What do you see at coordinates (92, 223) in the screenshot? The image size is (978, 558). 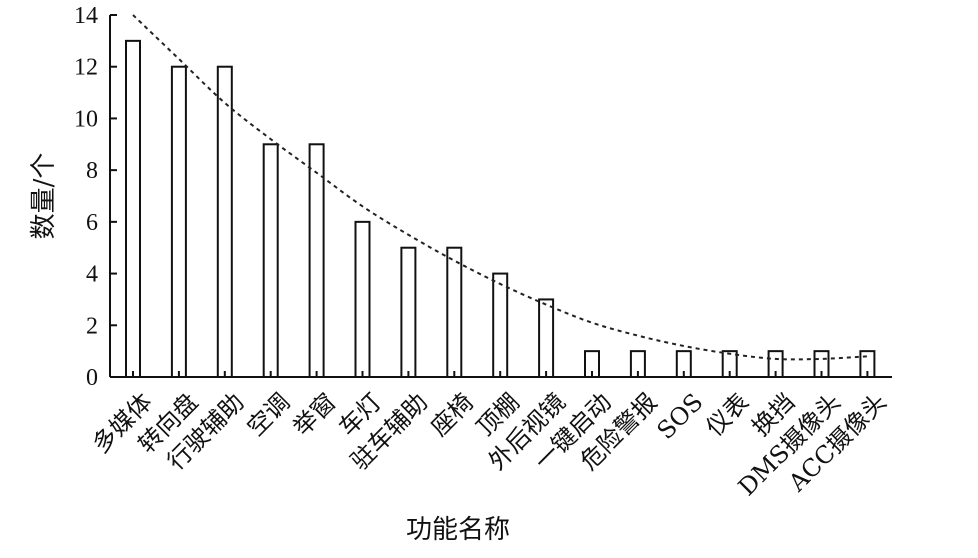 I see `y-tick-label: 6` at bounding box center [92, 223].